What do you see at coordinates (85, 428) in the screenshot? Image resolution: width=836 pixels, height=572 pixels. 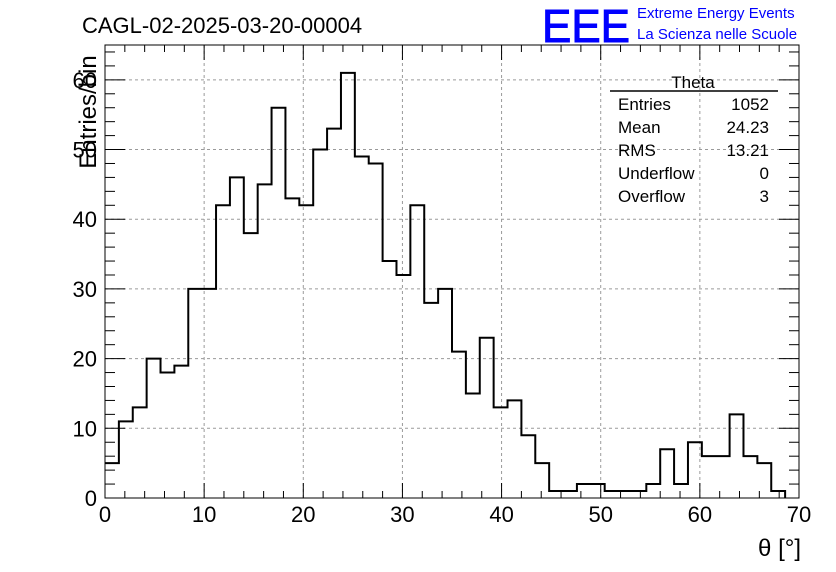 I see `y-tick-label: 10` at bounding box center [85, 428].